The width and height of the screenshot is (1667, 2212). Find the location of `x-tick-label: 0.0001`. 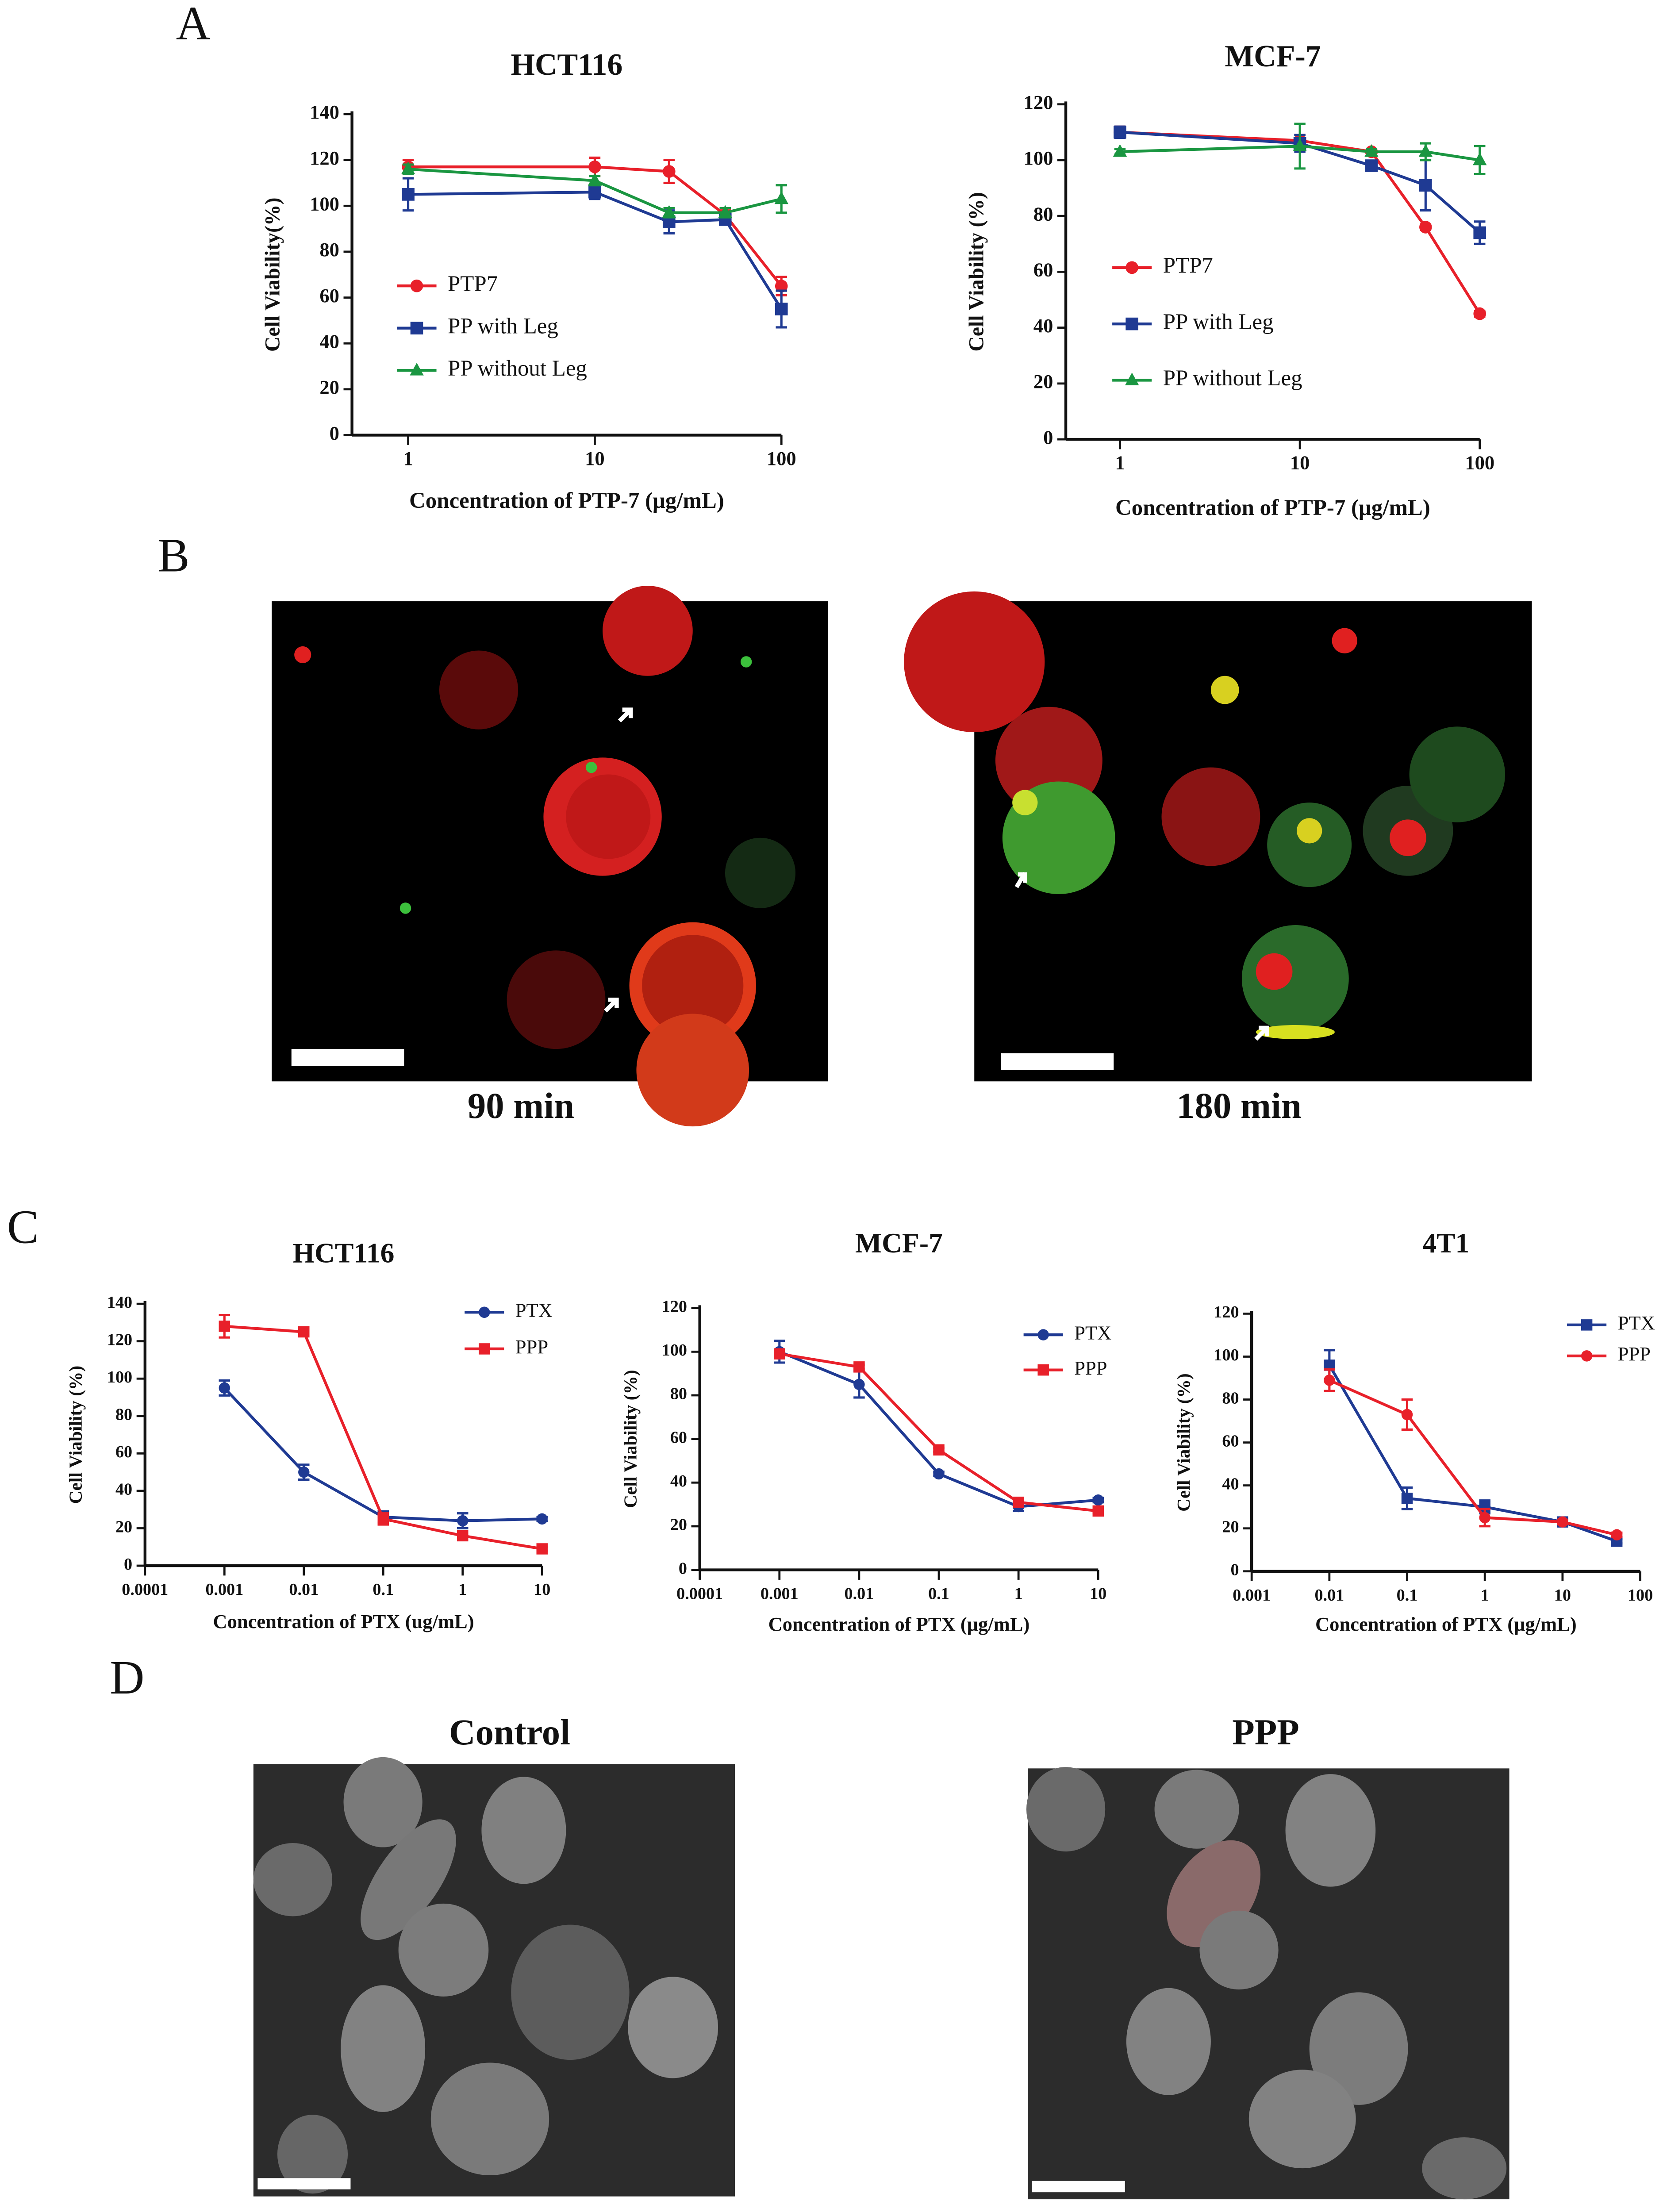

x-tick-label: 0.0001 is located at coordinates (145, 1590).